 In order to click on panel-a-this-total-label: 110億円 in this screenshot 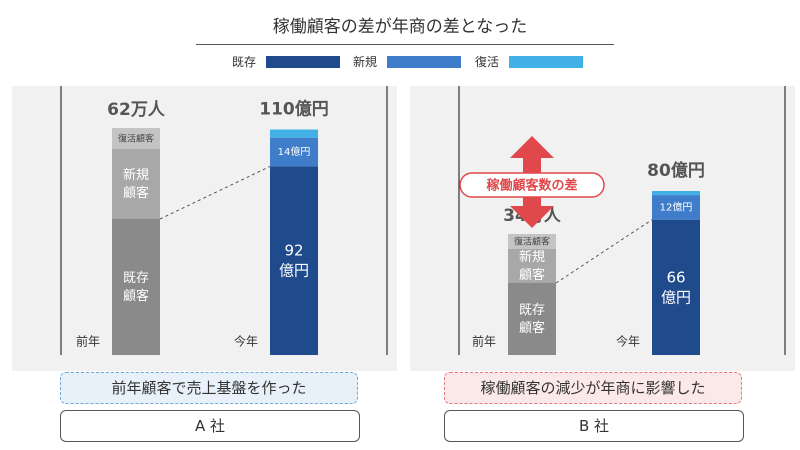, I will do `click(294, 109)`.